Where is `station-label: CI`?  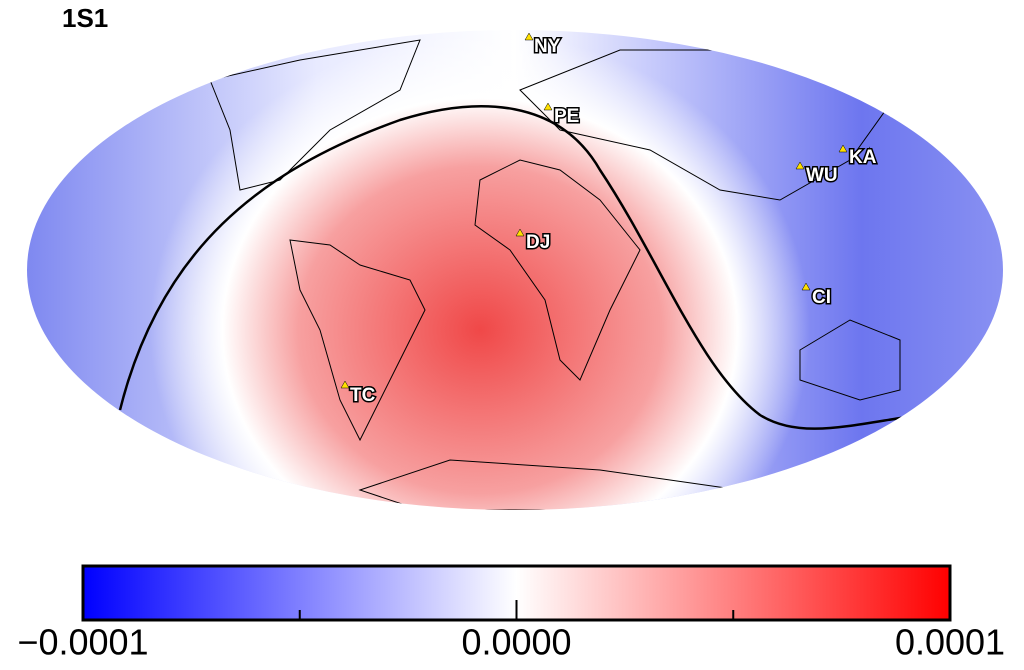 station-label: CI is located at coordinates (821, 297).